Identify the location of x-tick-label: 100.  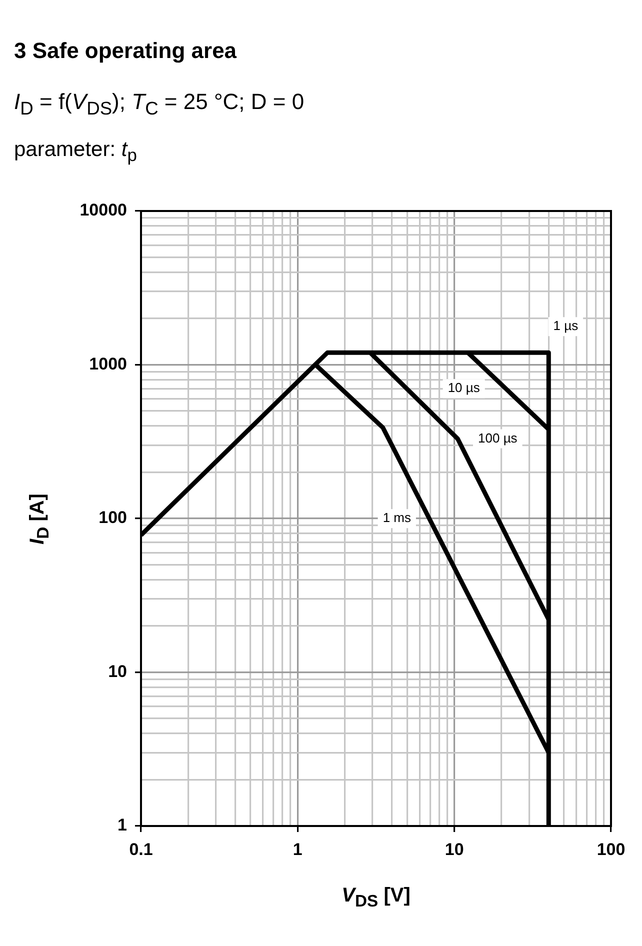
(611, 849).